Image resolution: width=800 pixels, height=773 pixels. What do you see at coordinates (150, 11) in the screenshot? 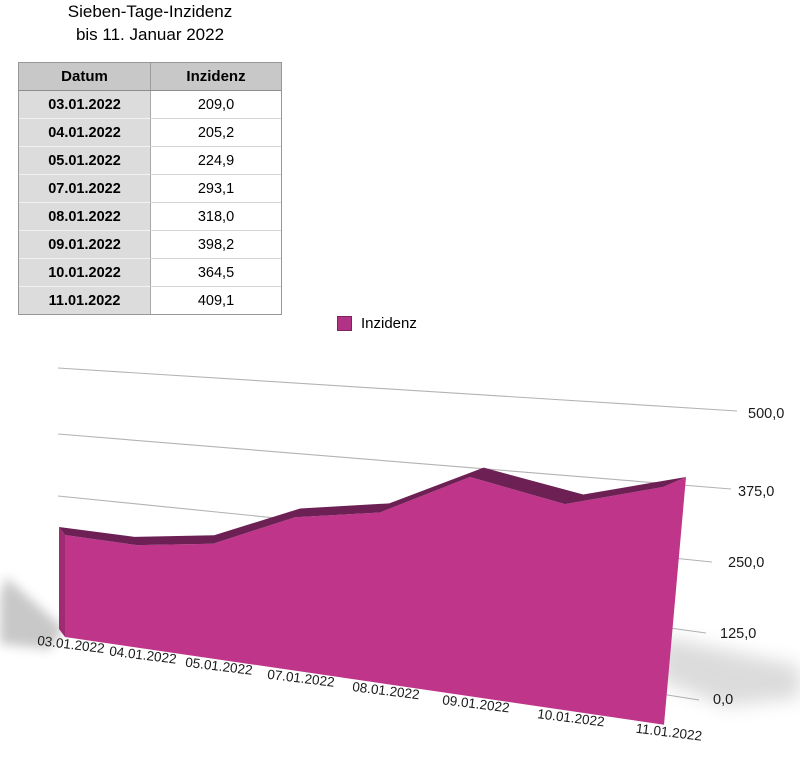
I see `chart-title-line1: Sieben-Tage-Inzidenz` at bounding box center [150, 11].